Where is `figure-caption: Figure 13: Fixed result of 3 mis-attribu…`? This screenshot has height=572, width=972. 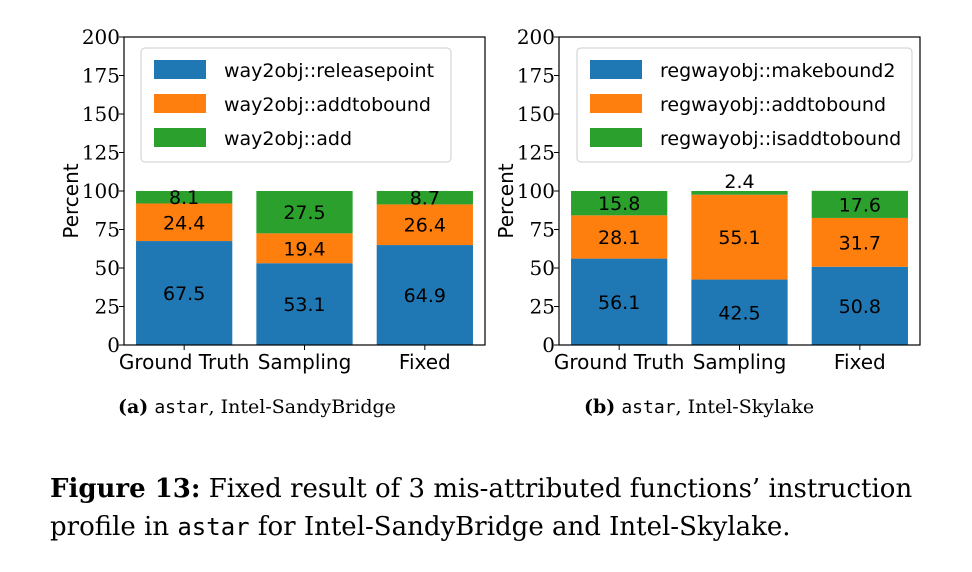
figure-caption: Figure 13: Fixed result of 3 mis-attribu… is located at coordinates (481, 508).